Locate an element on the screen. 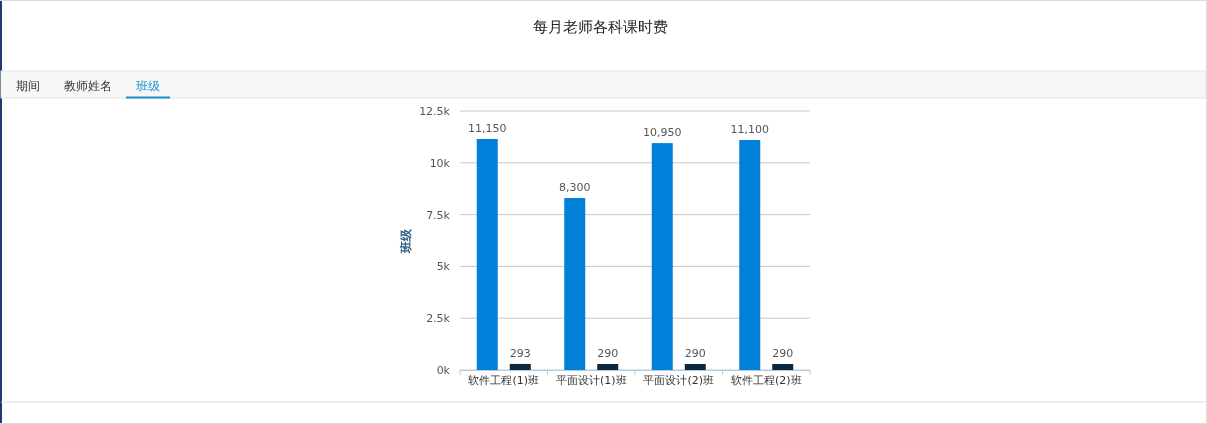 The width and height of the screenshot is (1207, 424). x-tick-label: 软件工程(2)班 is located at coordinates (766, 380).